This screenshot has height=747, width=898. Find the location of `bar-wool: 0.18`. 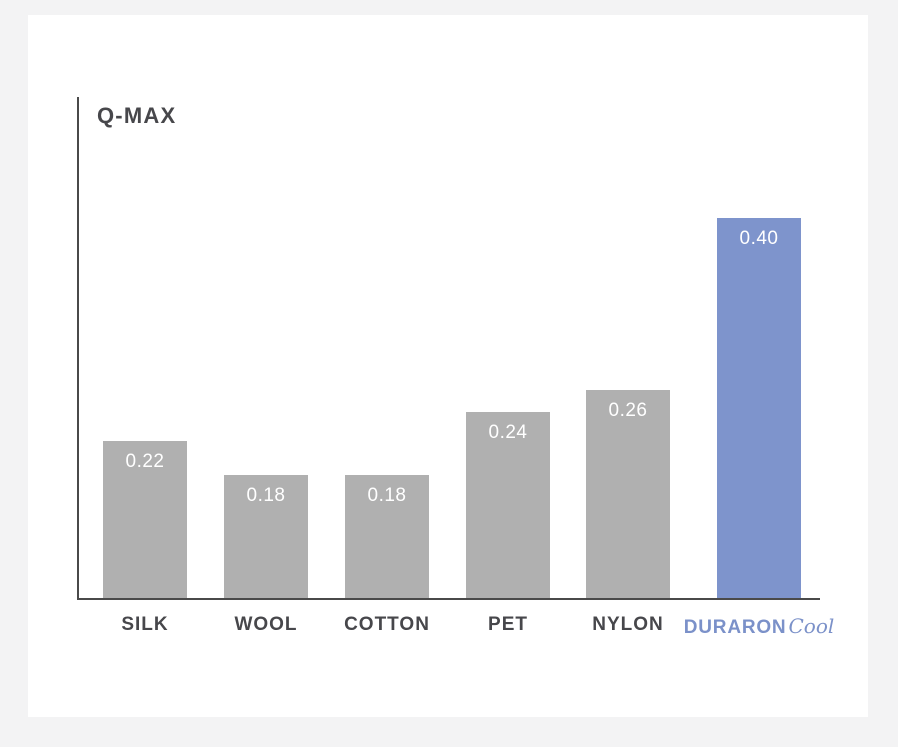

bar-wool: 0.18 is located at coordinates (266, 536).